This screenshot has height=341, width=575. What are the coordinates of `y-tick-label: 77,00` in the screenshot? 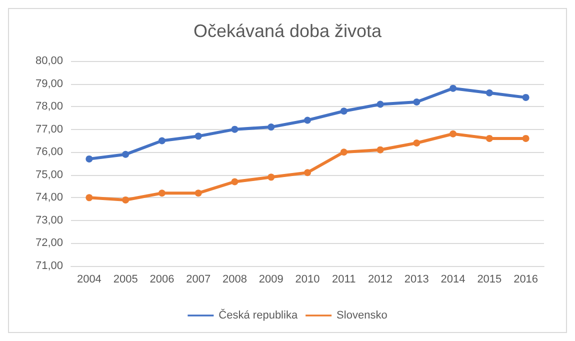 It's located at (49, 129).